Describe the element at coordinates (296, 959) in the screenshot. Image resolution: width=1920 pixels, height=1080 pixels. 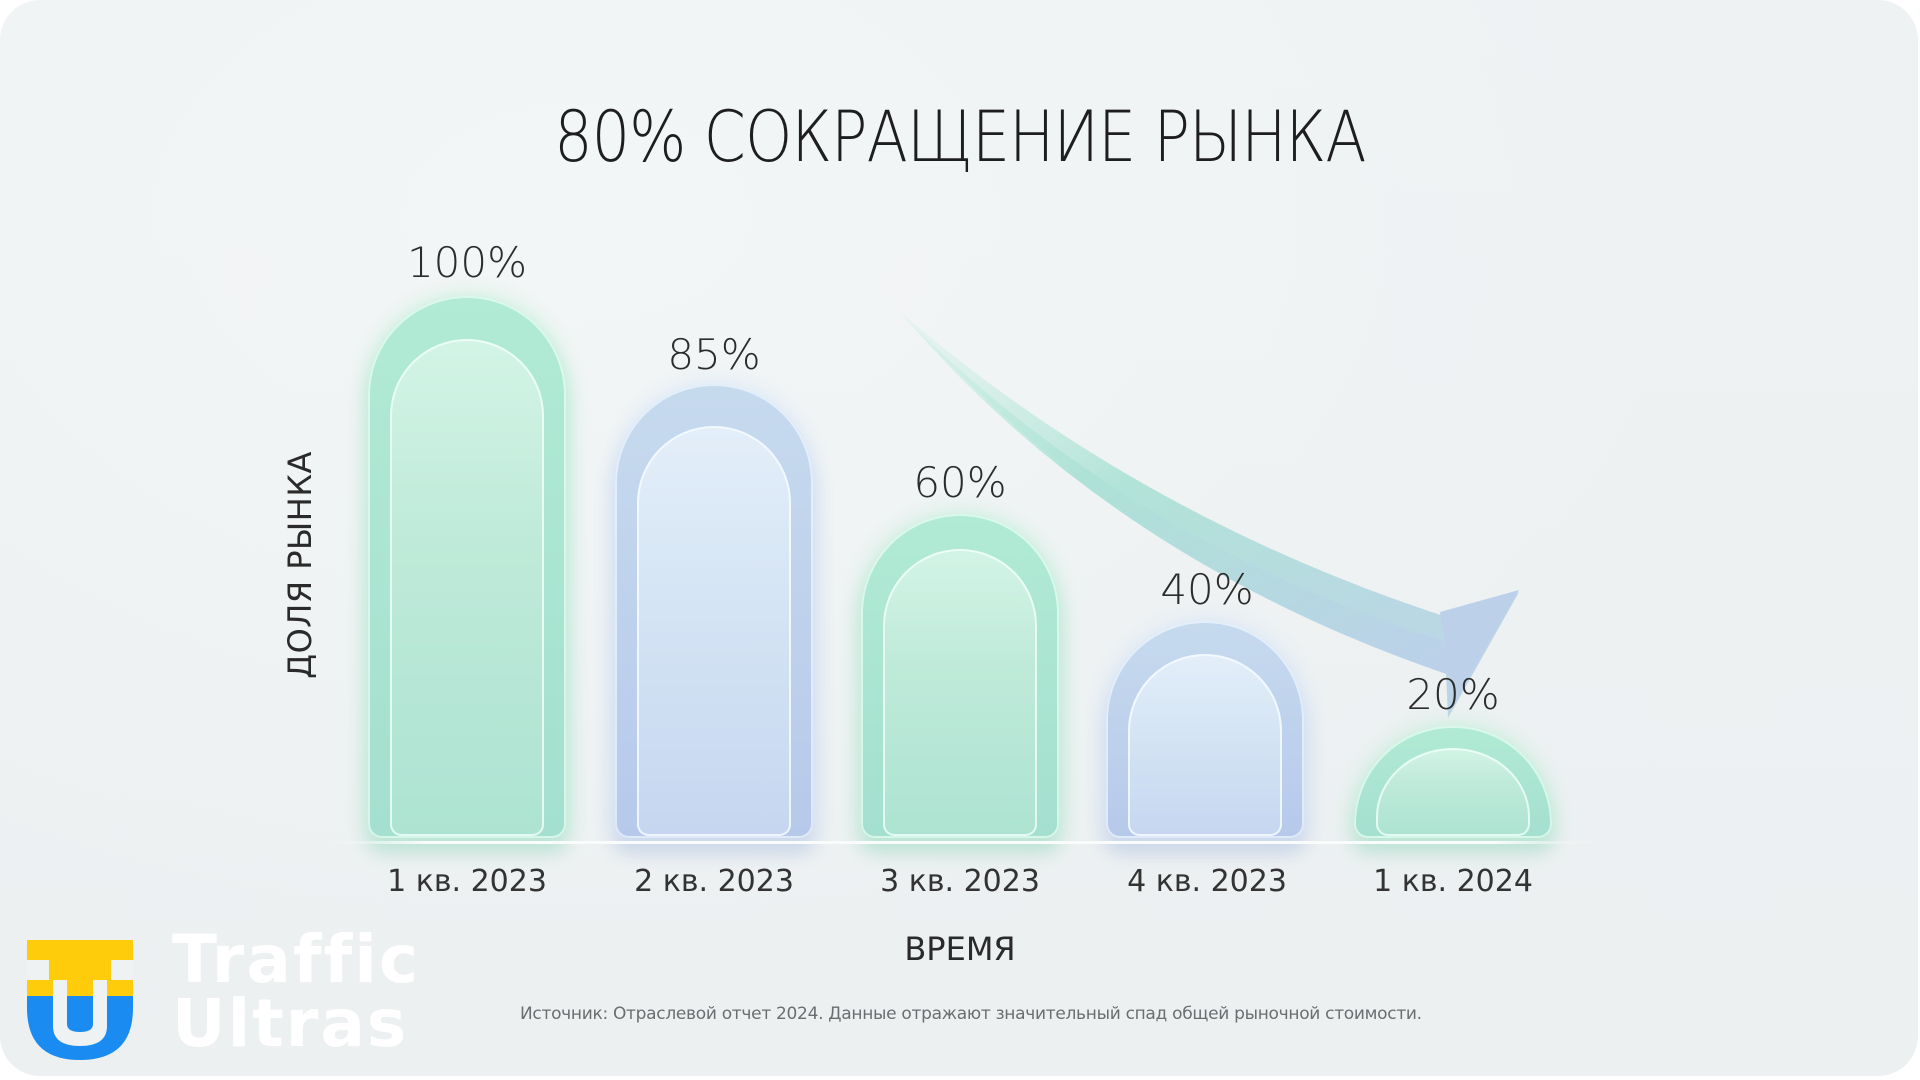
I see `brand-line-1: Traffic` at that location.